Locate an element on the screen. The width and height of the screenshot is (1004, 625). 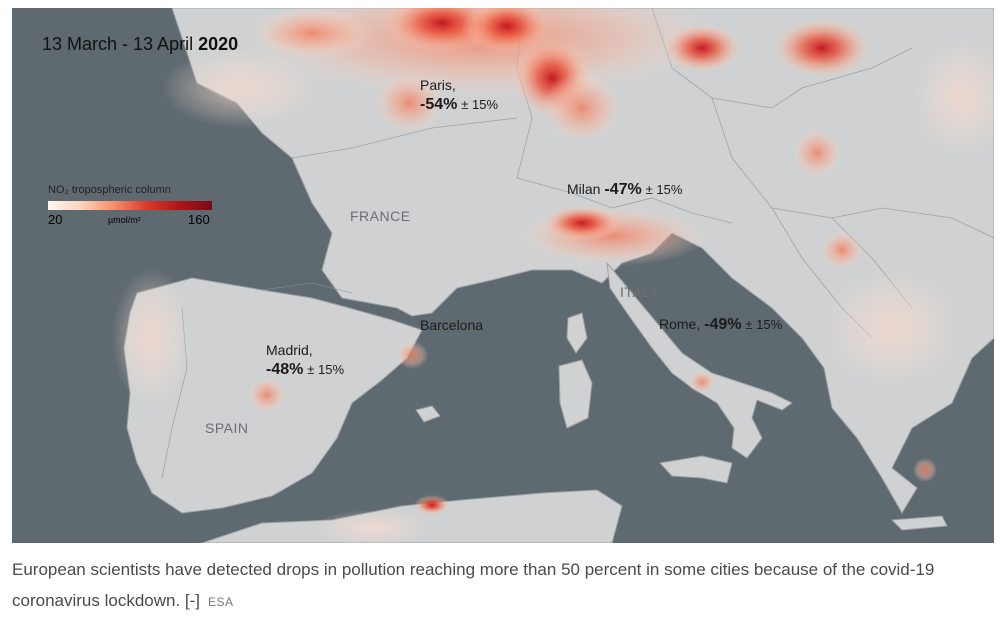
city-label-rome: Rome, -49% ± 15% is located at coordinates (721, 324).